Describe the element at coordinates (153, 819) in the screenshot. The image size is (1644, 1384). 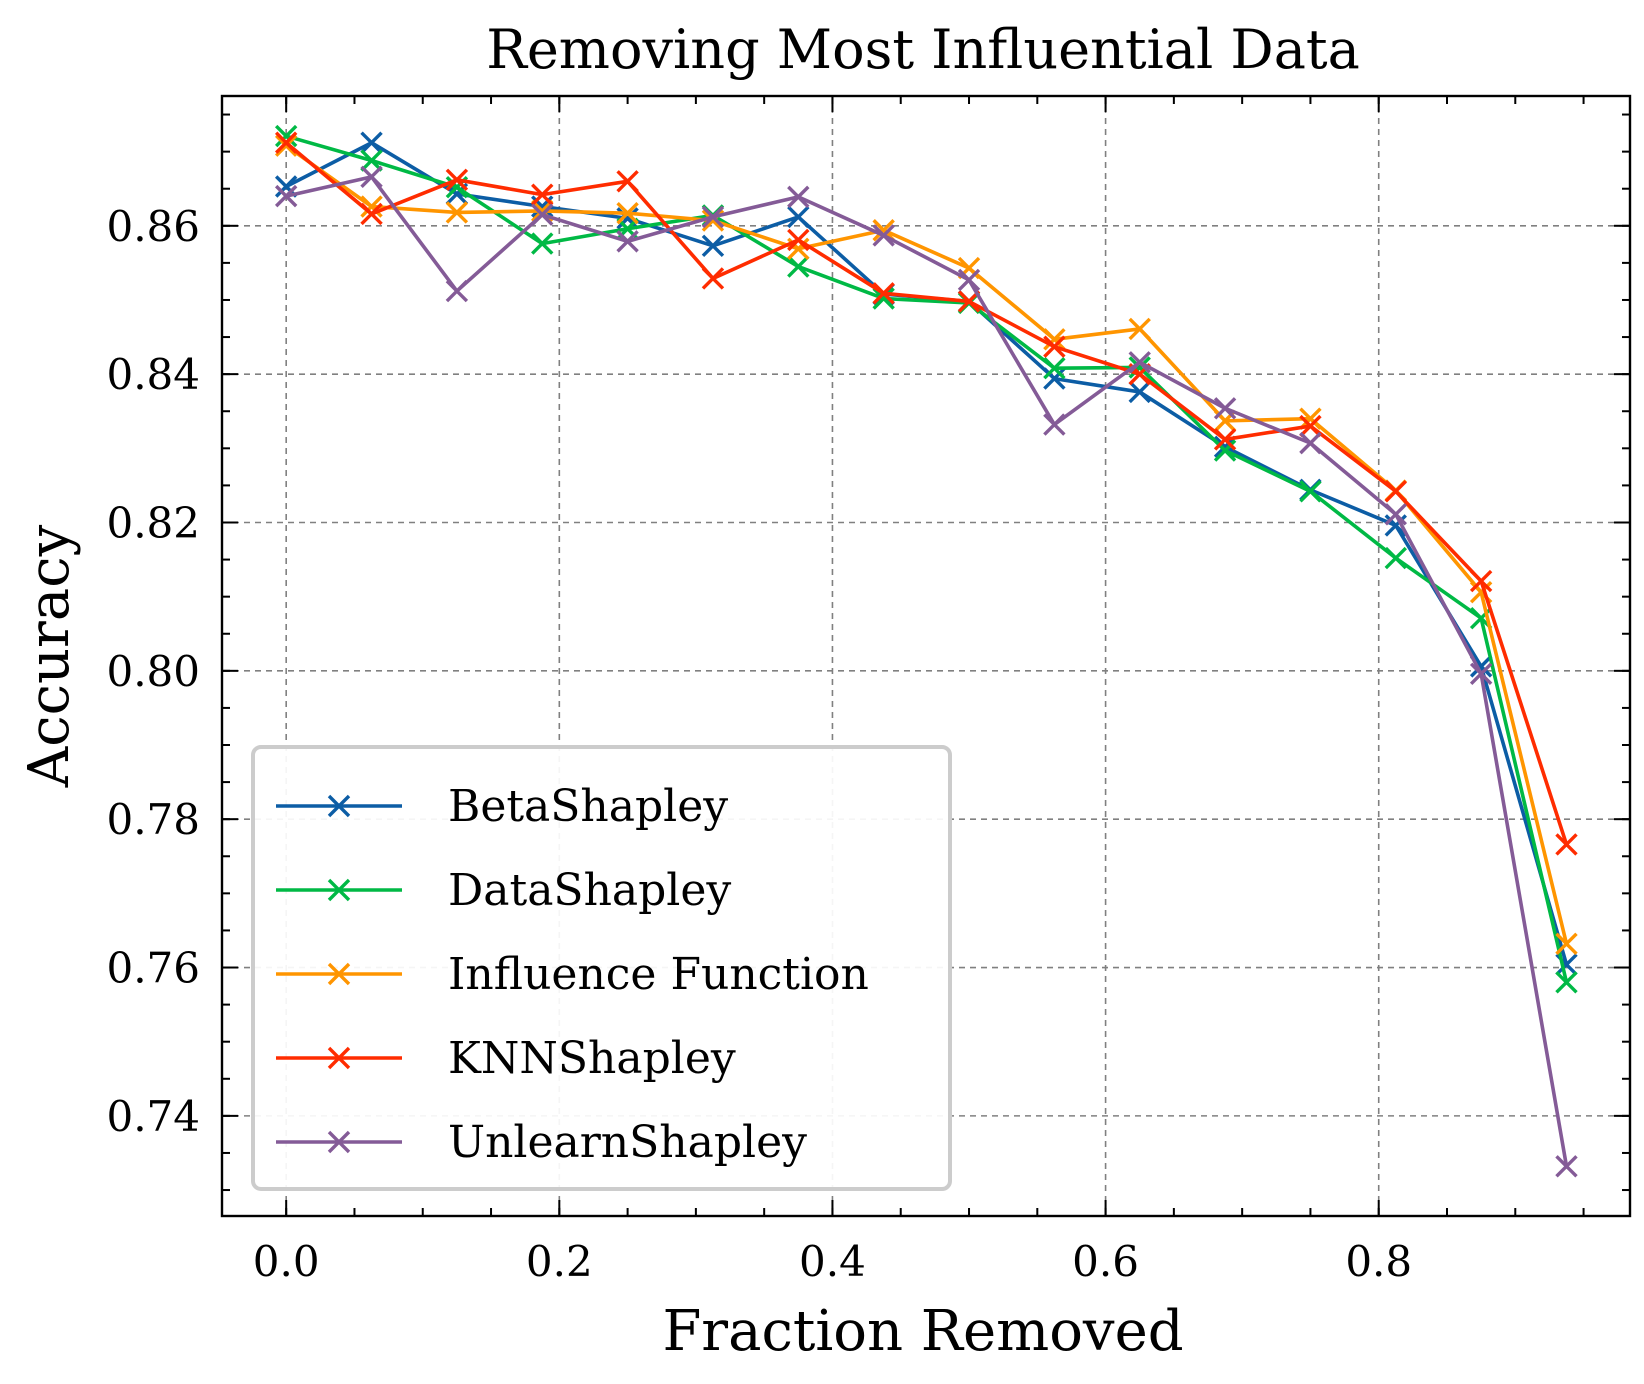
I see `y-tick-label: 0.78` at that location.